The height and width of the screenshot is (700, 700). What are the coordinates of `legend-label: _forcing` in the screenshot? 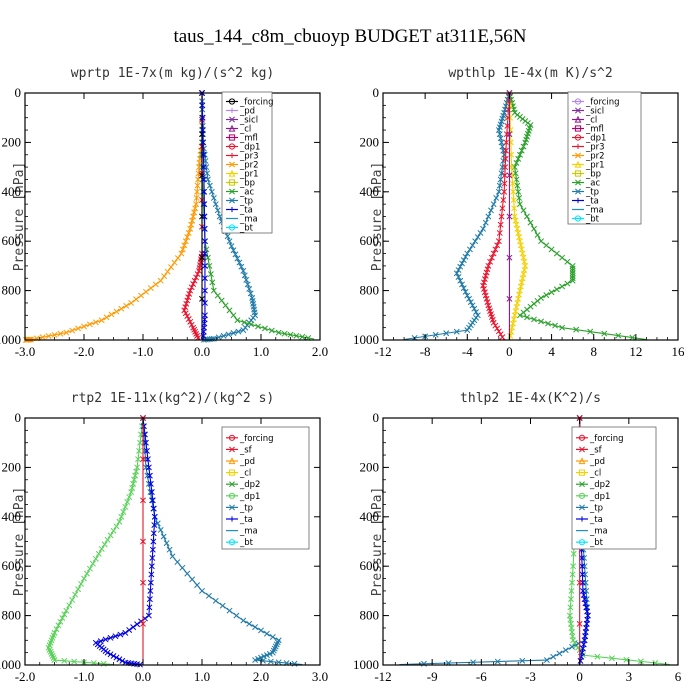 It's located at (256, 439).